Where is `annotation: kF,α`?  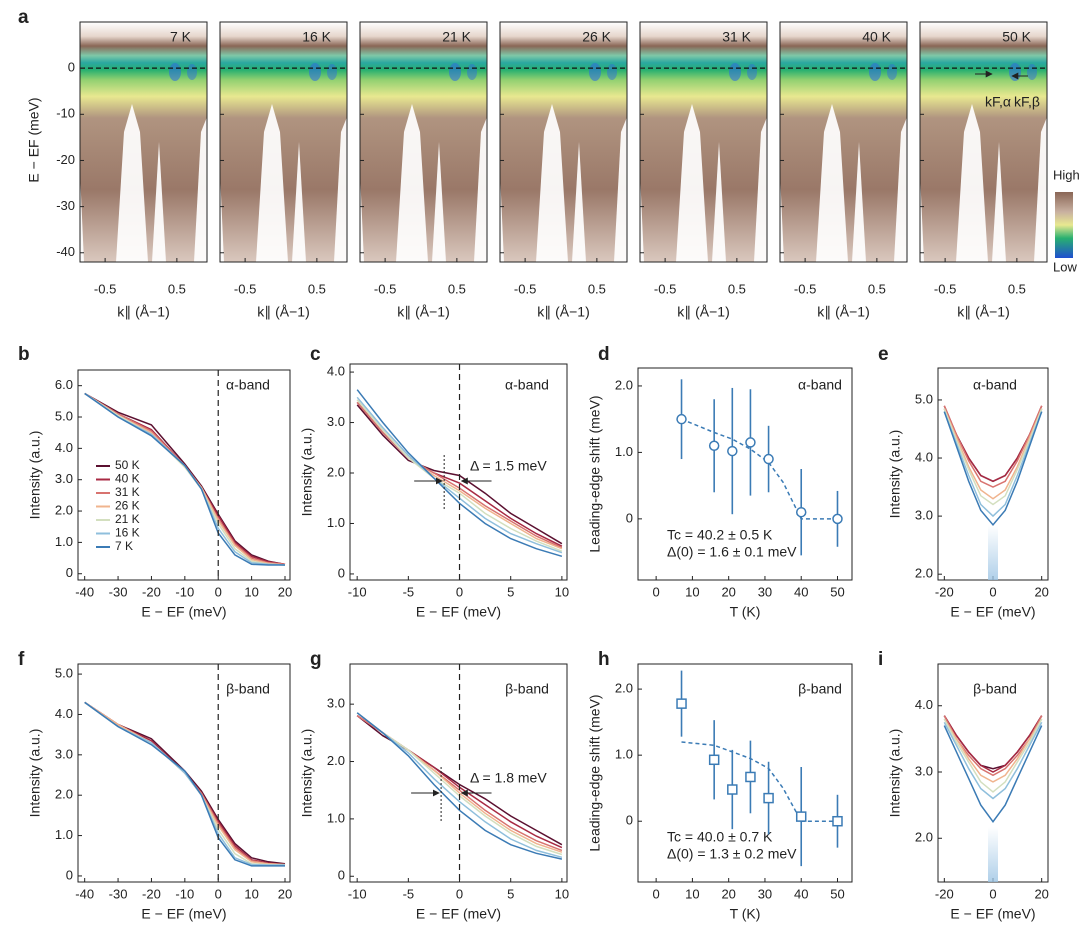 annotation: kF,α is located at coordinates (998, 102).